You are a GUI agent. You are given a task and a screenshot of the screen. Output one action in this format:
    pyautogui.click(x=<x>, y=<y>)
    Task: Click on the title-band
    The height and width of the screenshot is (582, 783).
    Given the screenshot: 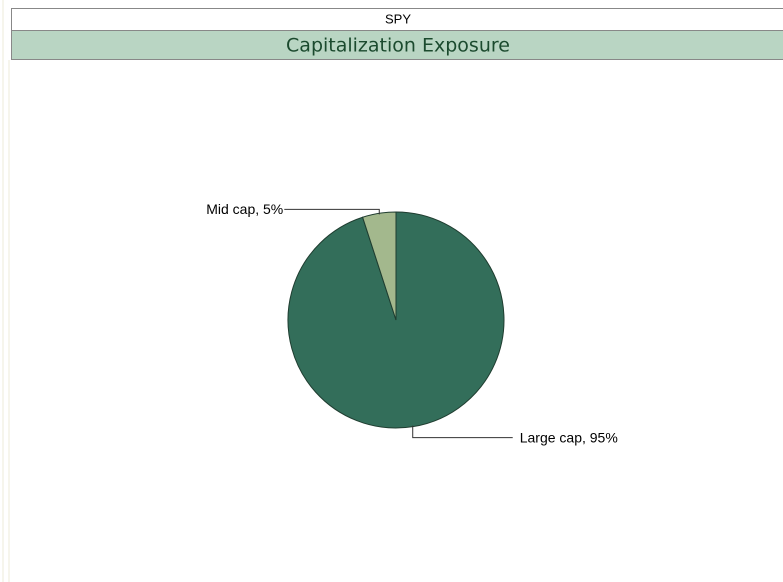 What is the action you would take?
    pyautogui.click(x=397, y=45)
    